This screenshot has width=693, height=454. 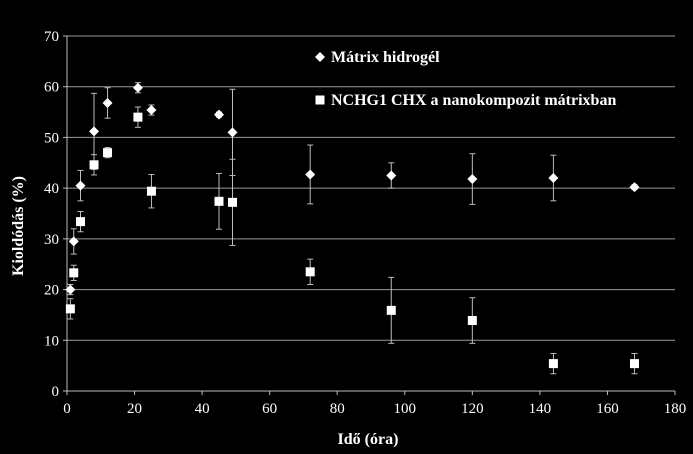 I want to click on x-tick-label: 160, so click(x=607, y=409).